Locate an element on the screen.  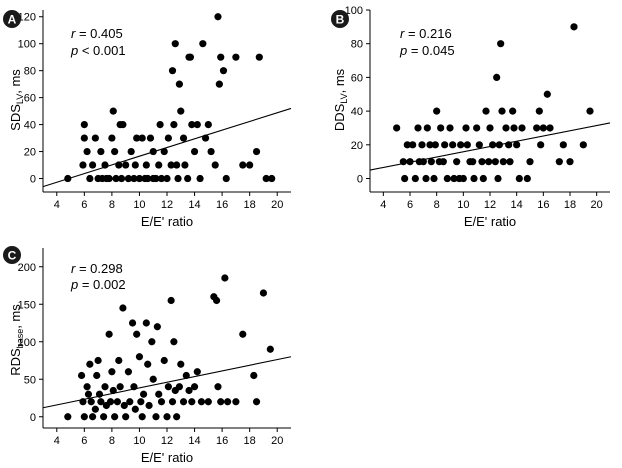
panel-badge-label: A is located at coordinates (12, 20).